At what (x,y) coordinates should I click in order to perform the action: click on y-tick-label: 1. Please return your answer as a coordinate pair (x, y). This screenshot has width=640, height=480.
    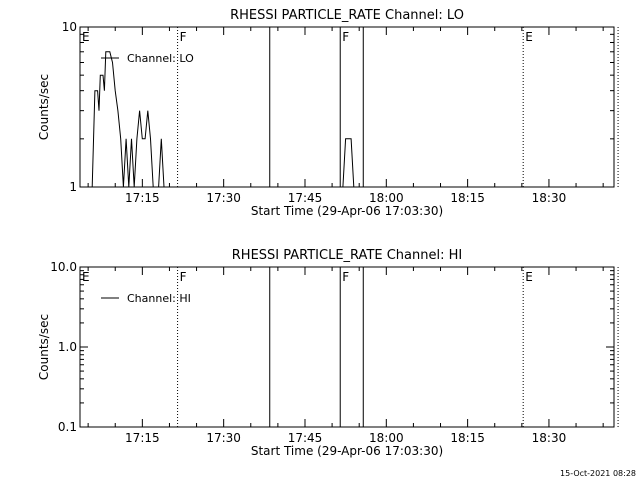
    Looking at the image, I should click on (73, 187).